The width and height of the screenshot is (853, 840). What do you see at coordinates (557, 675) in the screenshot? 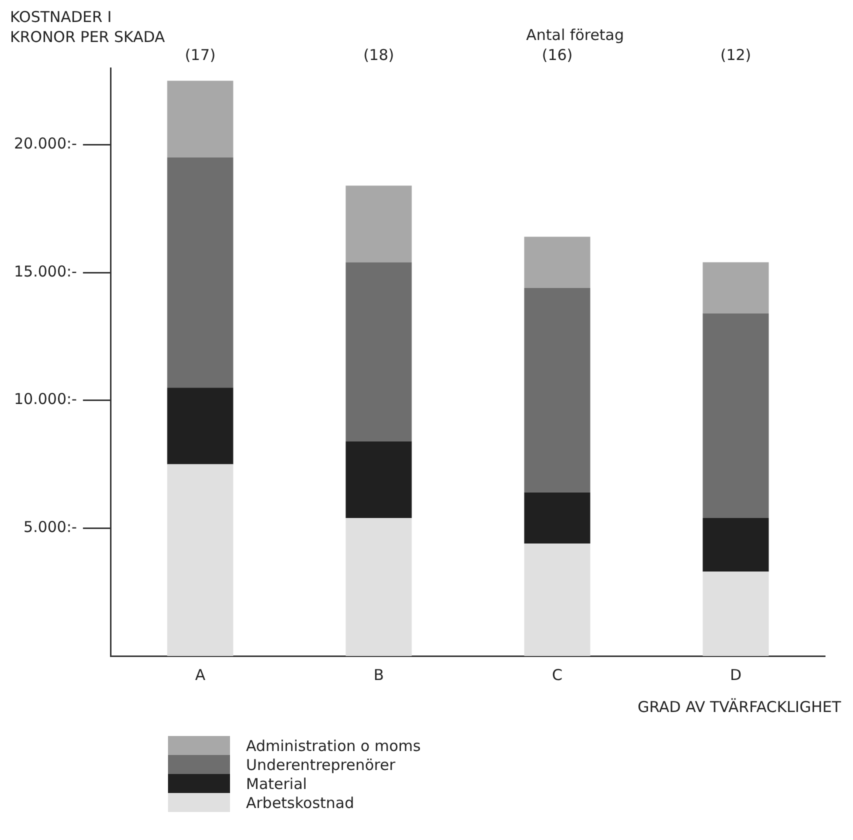
I see `x-tick-label: C` at bounding box center [557, 675].